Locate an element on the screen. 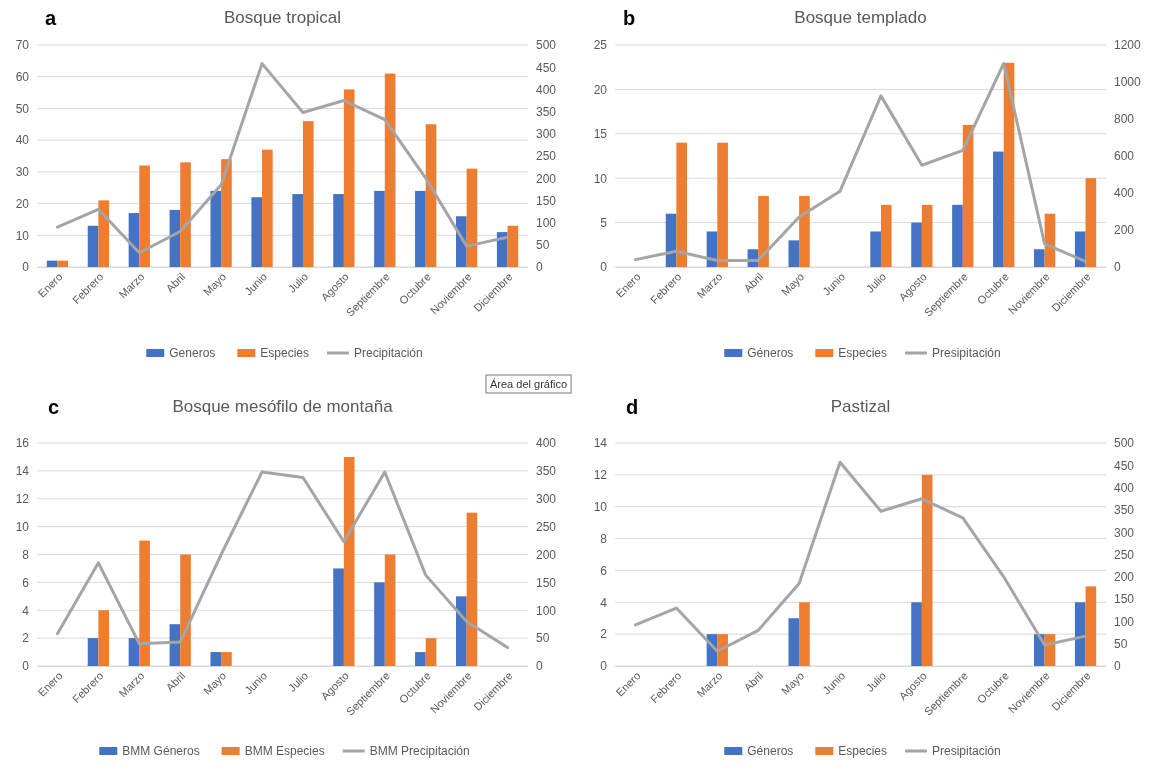 Image resolution: width=1156 pixels, height=763 pixels. y-tick-label: 60 is located at coordinates (22, 77).